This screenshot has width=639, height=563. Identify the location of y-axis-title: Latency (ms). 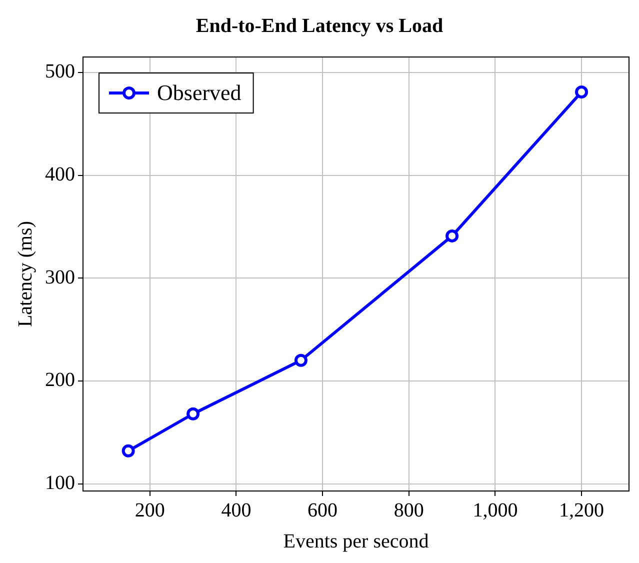
(25, 274).